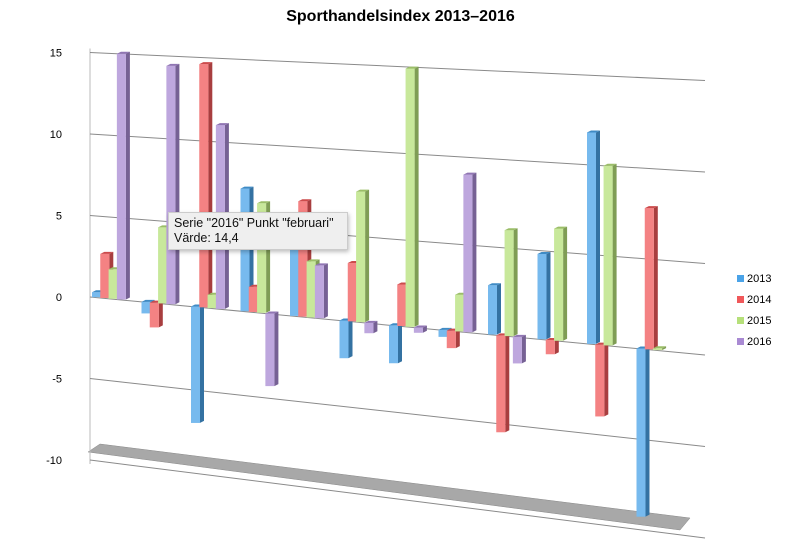 The height and width of the screenshot is (542, 801). What do you see at coordinates (54, 461) in the screenshot?
I see `y-tick-label: -10` at bounding box center [54, 461].